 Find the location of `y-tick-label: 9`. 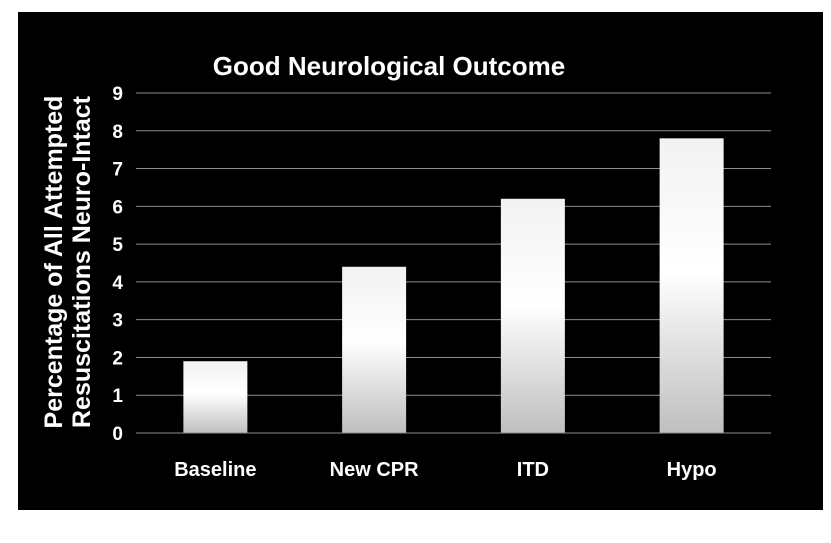

y-tick-label: 9 is located at coordinates (117, 94).